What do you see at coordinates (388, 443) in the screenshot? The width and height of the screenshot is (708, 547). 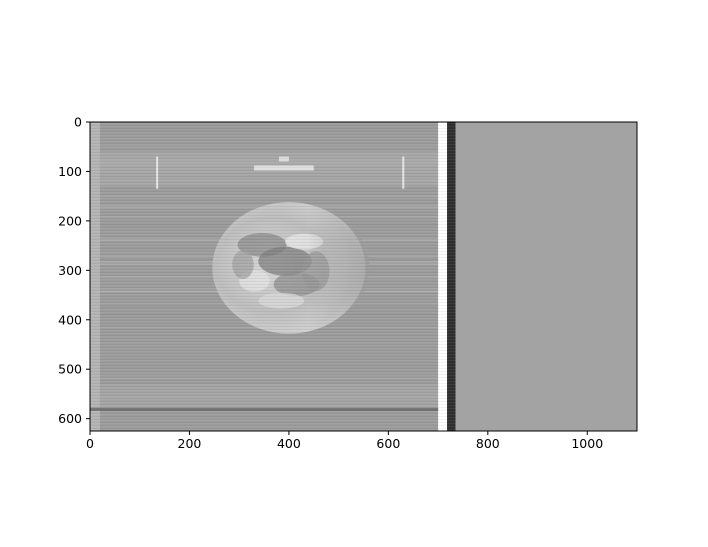 I see `x-tick-label: 600` at bounding box center [388, 443].